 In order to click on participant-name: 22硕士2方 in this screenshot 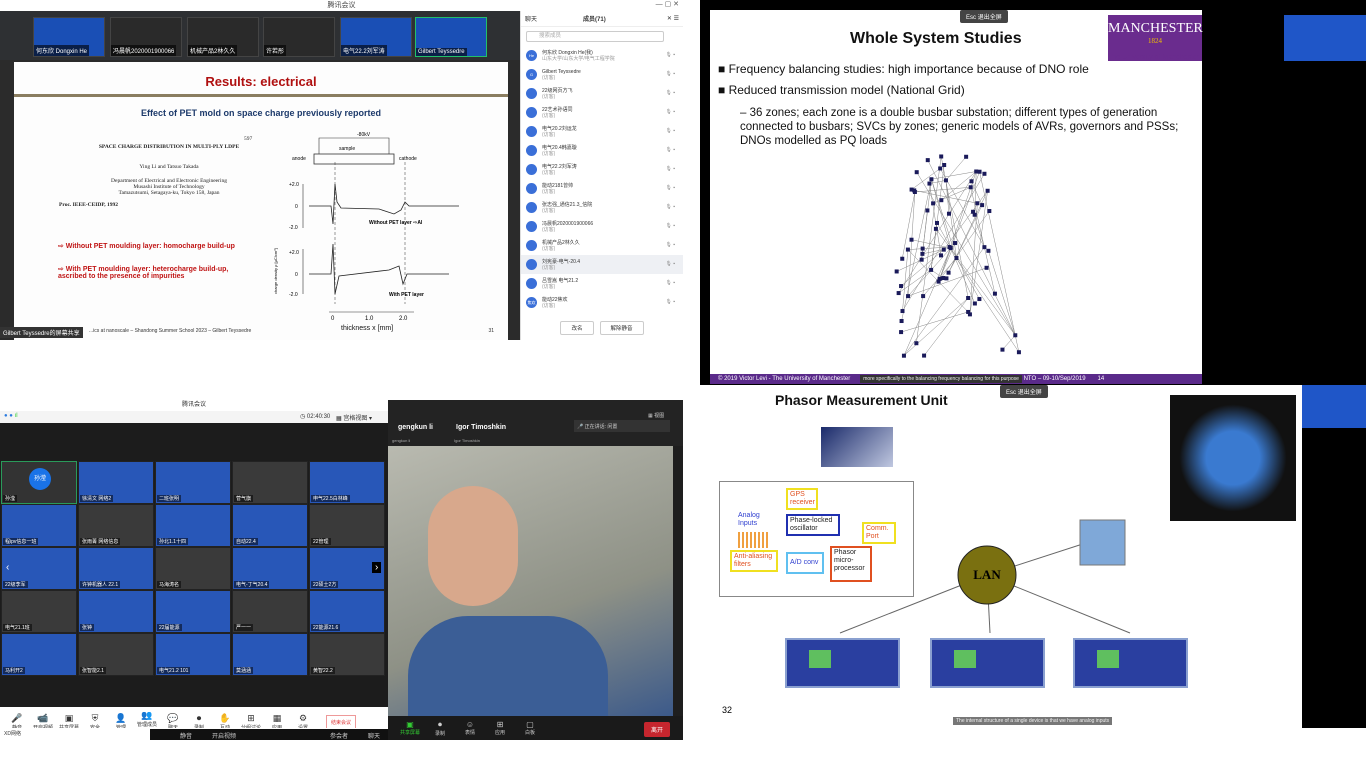, I will do `click(325, 584)`.